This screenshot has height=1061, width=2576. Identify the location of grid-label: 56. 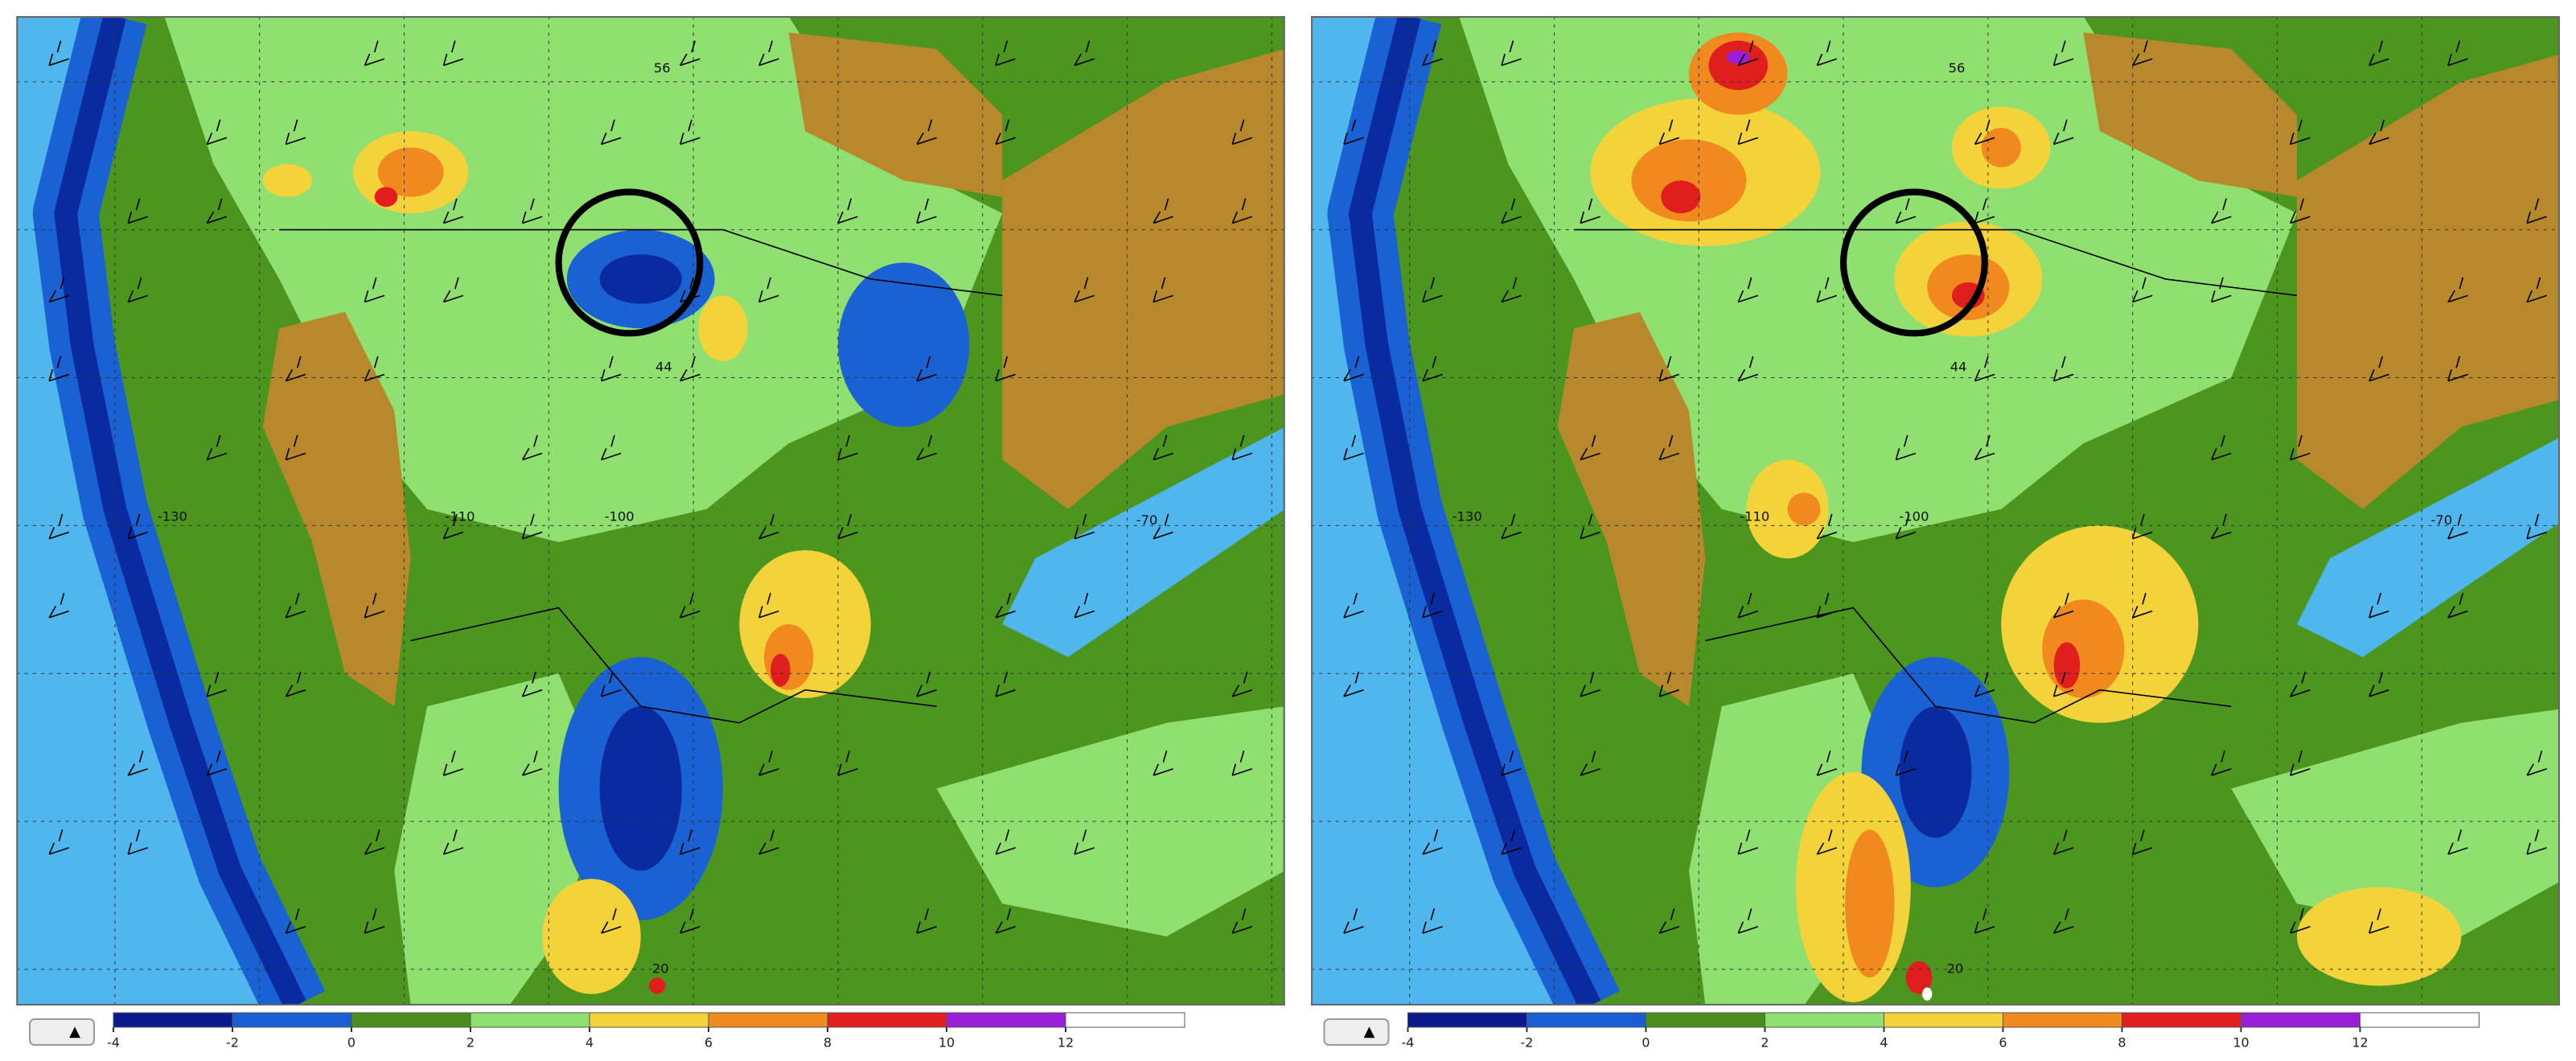
(1957, 68).